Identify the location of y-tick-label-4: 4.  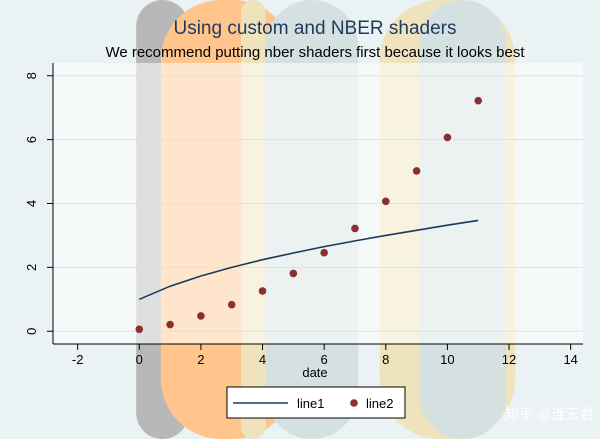
(31, 203).